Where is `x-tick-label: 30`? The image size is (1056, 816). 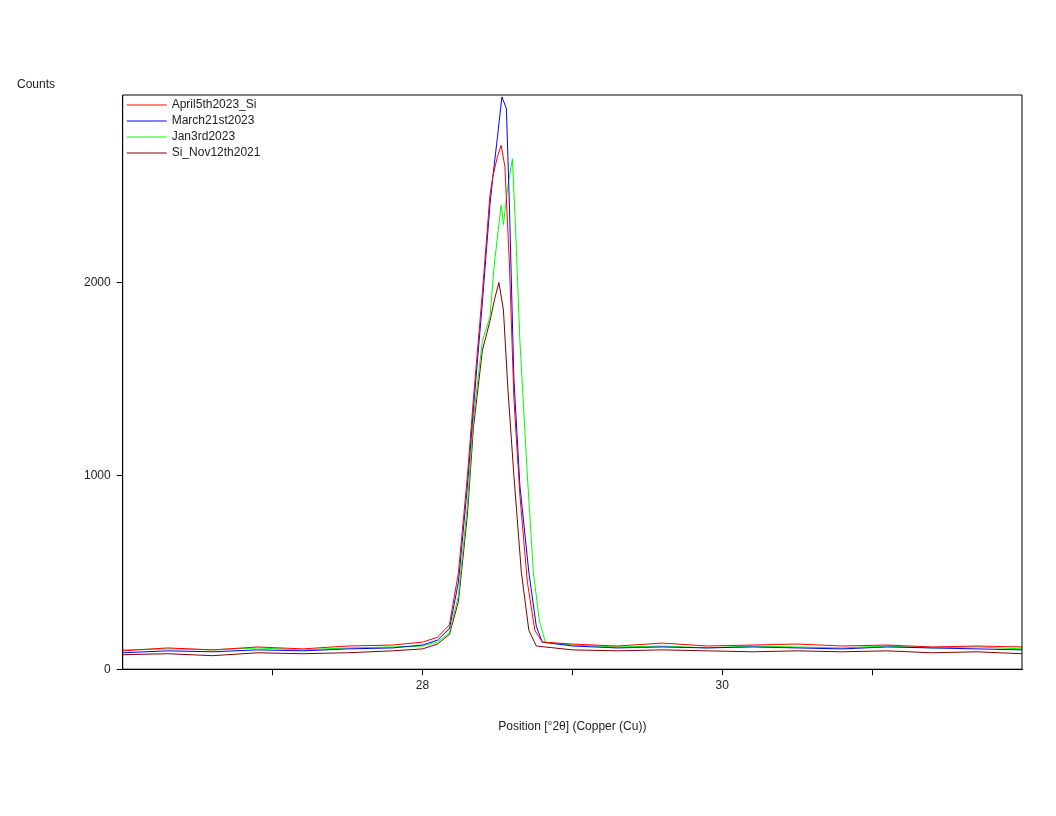
x-tick-label: 30 is located at coordinates (722, 684).